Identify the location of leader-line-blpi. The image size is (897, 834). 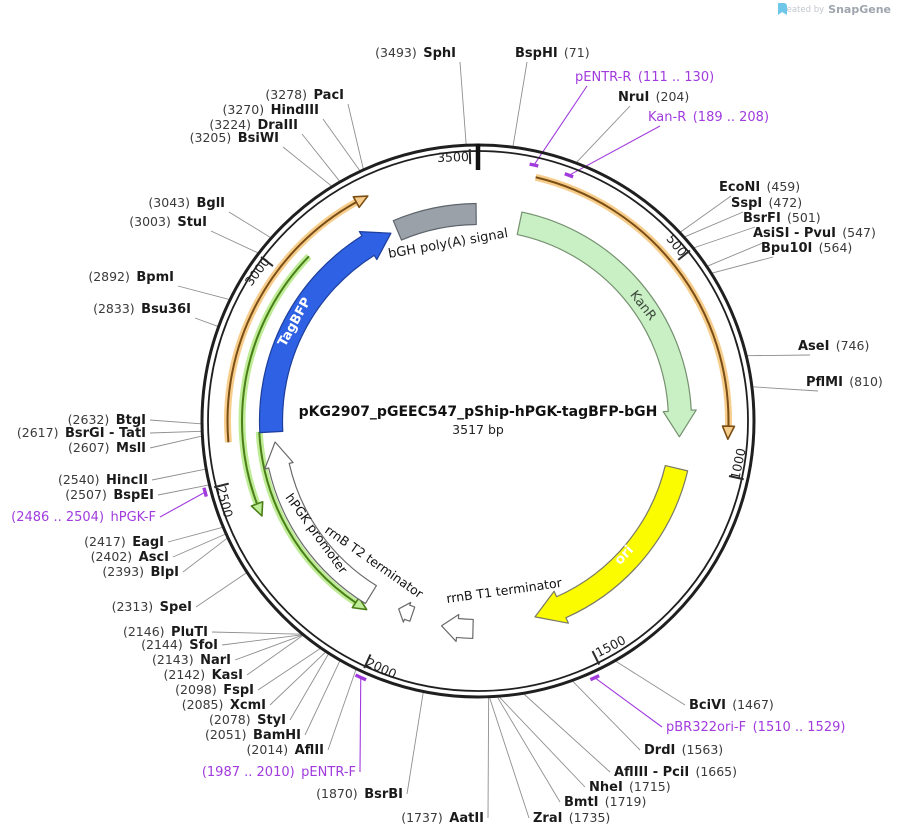
(205, 555).